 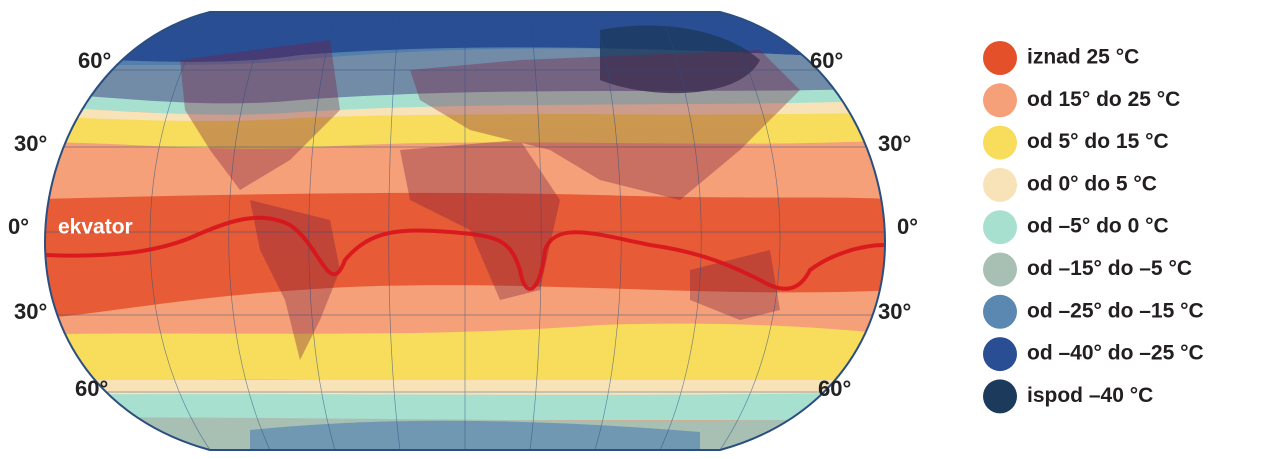 I want to click on equator-label: ekvator, so click(x=95, y=227).